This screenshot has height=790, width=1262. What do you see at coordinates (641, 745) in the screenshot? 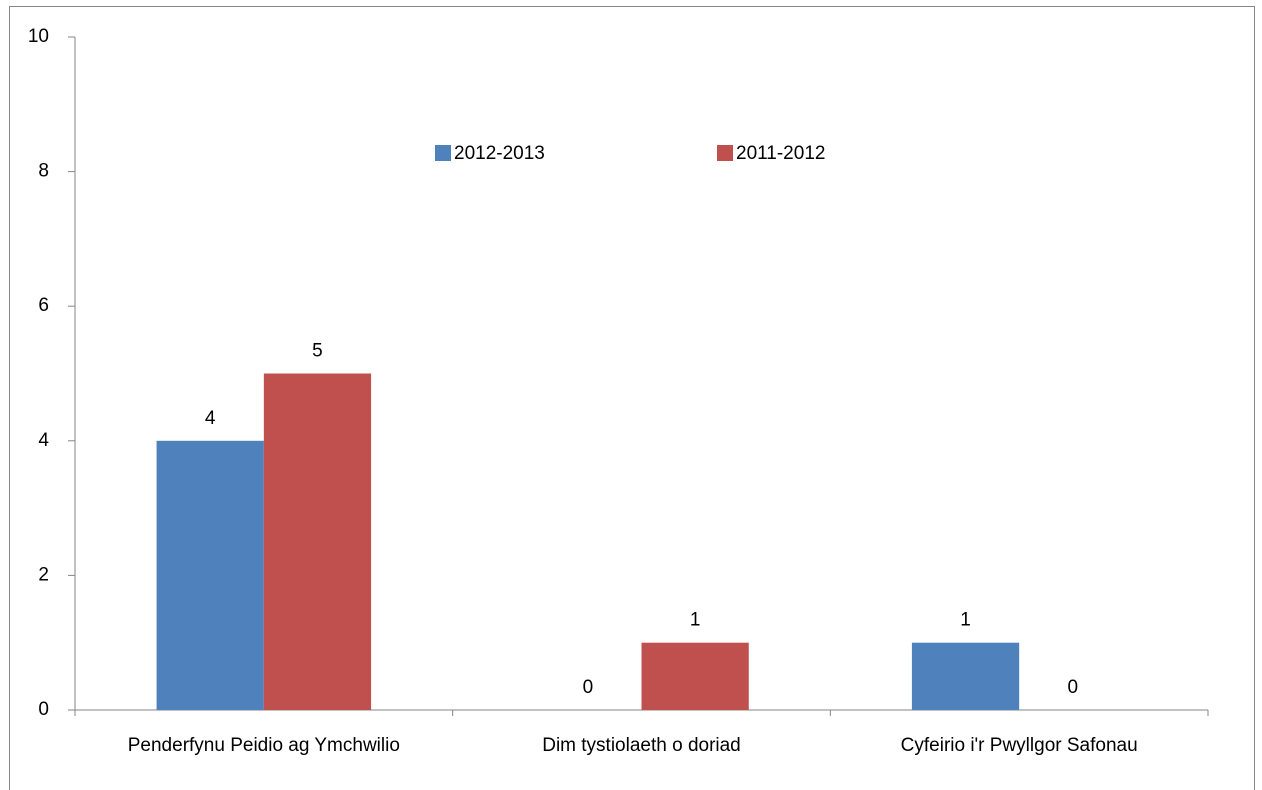
I see `x-tick-label: Dim tystiolaeth o doriad` at bounding box center [641, 745].